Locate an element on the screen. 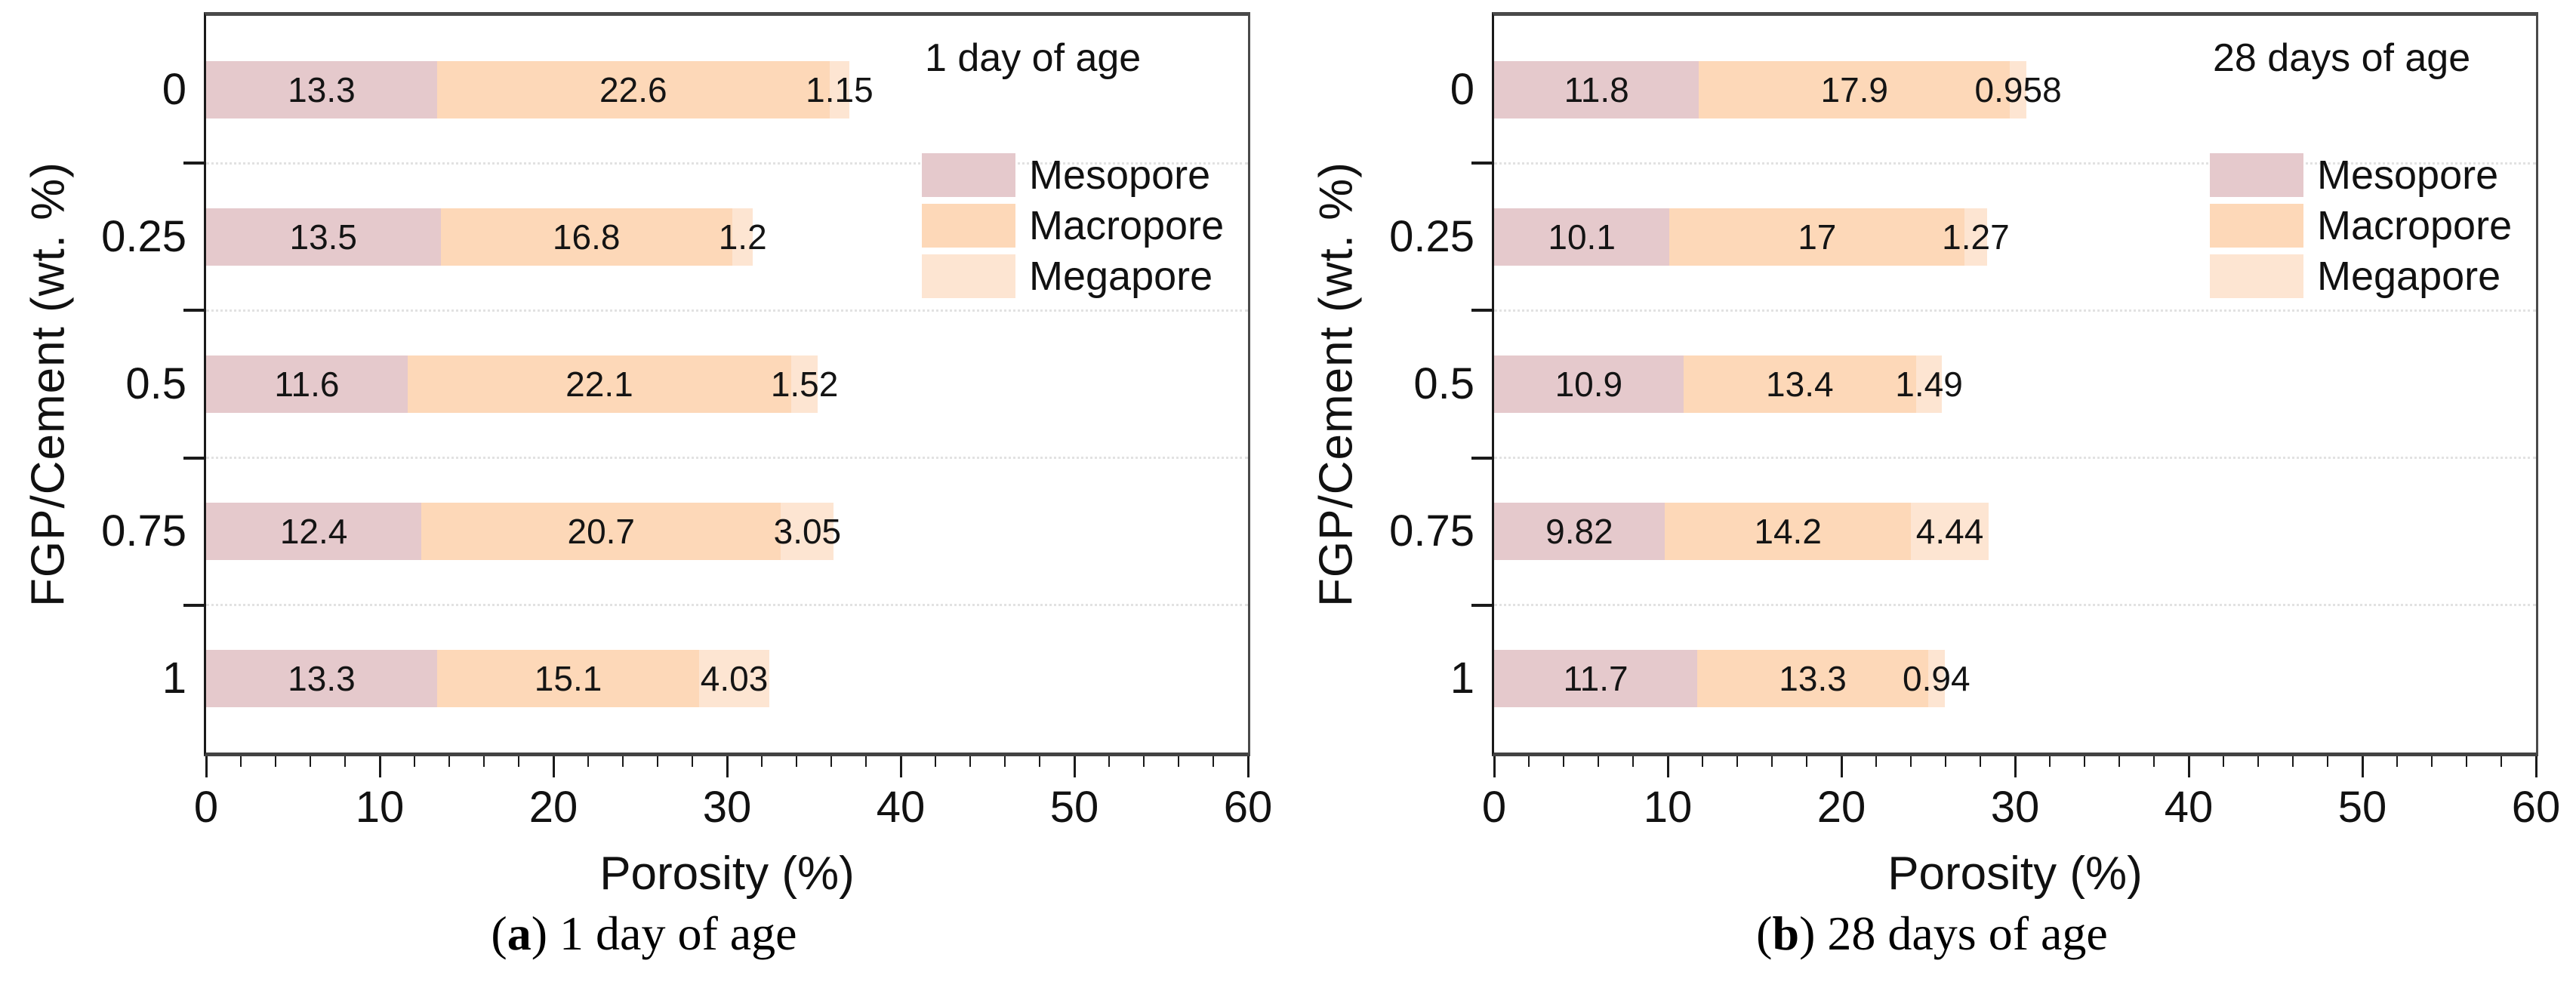 This screenshot has height=988, width=2576. y-category-label: 0.5 is located at coordinates (1443, 384).